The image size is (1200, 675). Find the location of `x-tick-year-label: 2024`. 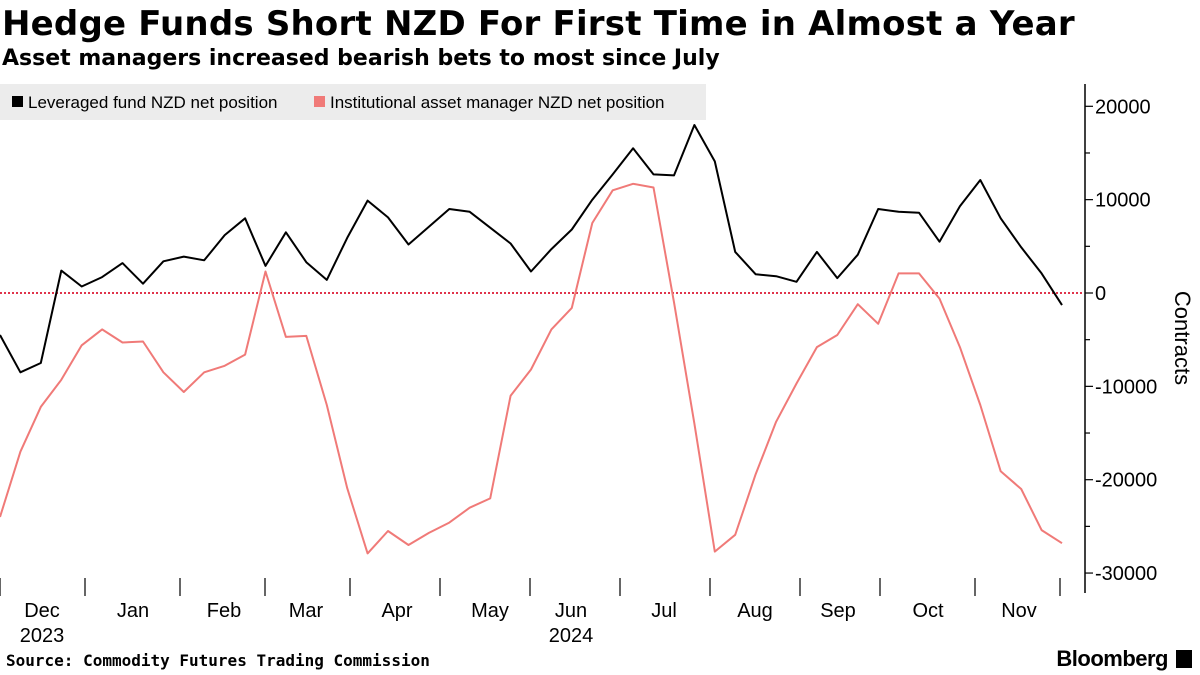

x-tick-year-label: 2024 is located at coordinates (571, 636).